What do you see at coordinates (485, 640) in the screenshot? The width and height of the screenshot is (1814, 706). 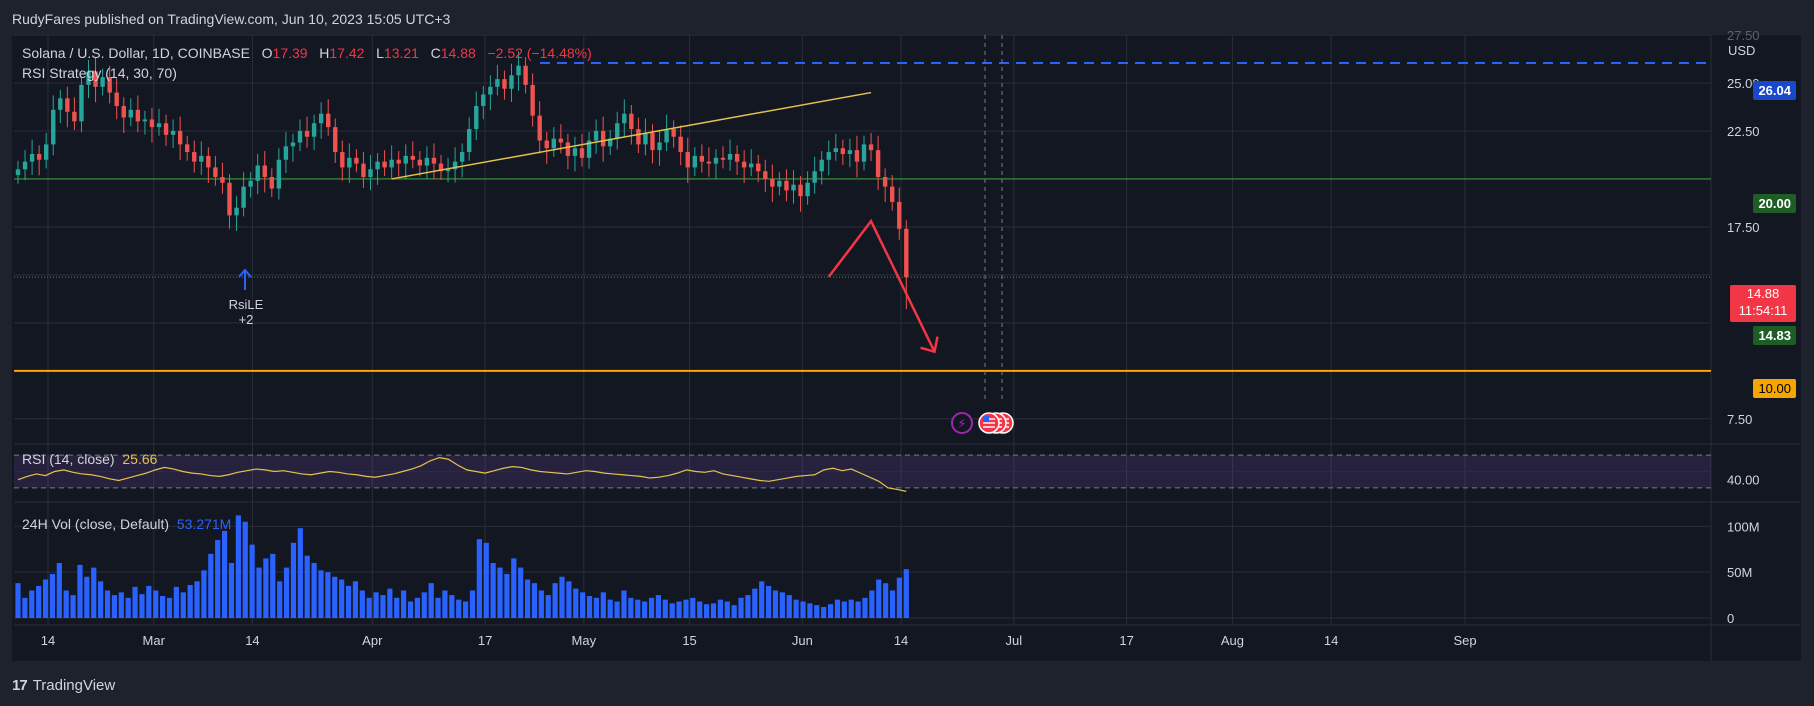 I see `time-tick-label: 17` at bounding box center [485, 640].